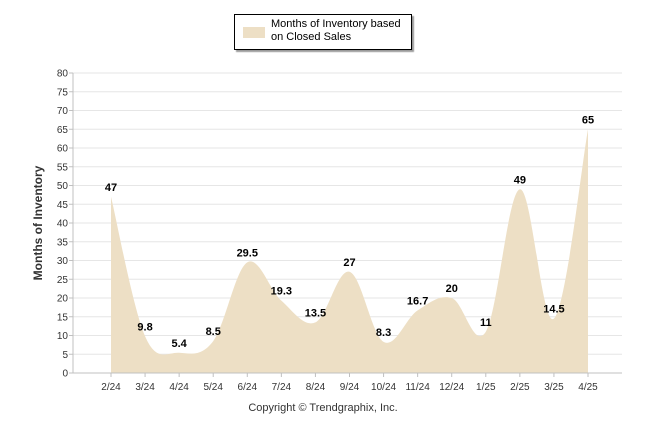  Describe the element at coordinates (63, 336) in the screenshot. I see `y-tick-label: 10` at that location.